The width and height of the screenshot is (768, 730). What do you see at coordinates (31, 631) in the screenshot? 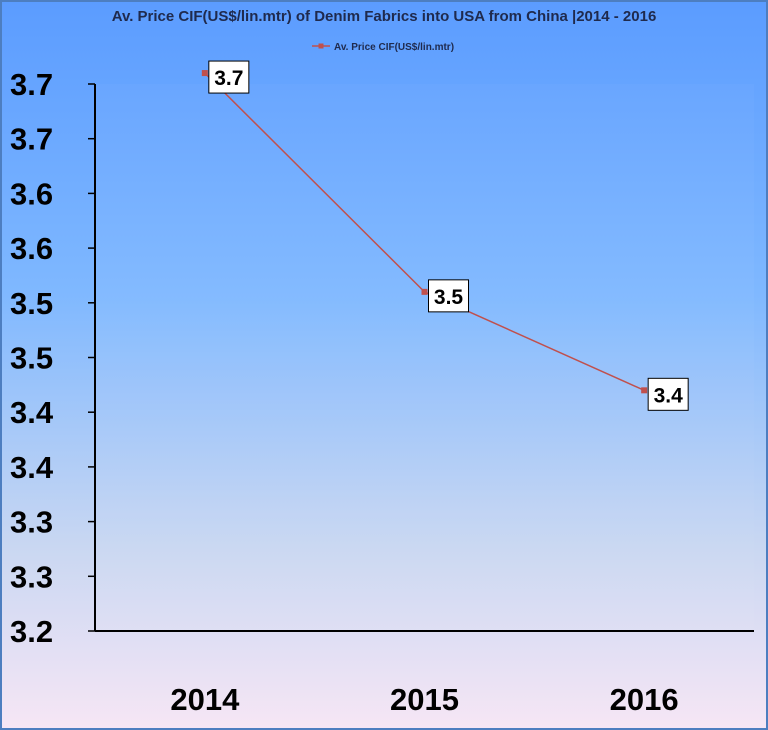
I see `y-tick-label: 3.2` at bounding box center [31, 631].